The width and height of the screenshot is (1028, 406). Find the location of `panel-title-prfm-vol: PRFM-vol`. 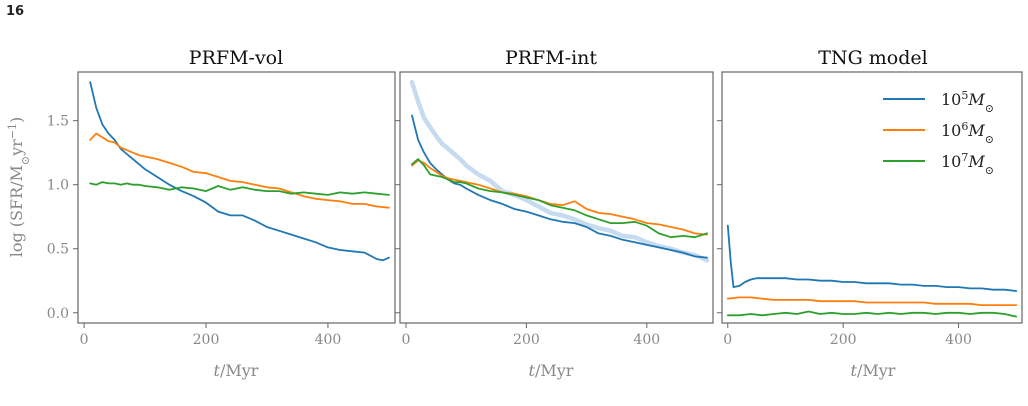

panel-title-prfm-vol: PRFM-vol is located at coordinates (236, 58).